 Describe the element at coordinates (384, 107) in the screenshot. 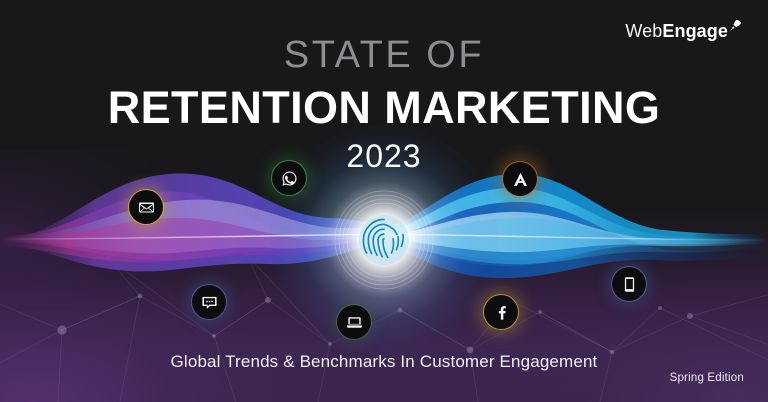

I see `page-title: RETENTION MARKETING` at that location.